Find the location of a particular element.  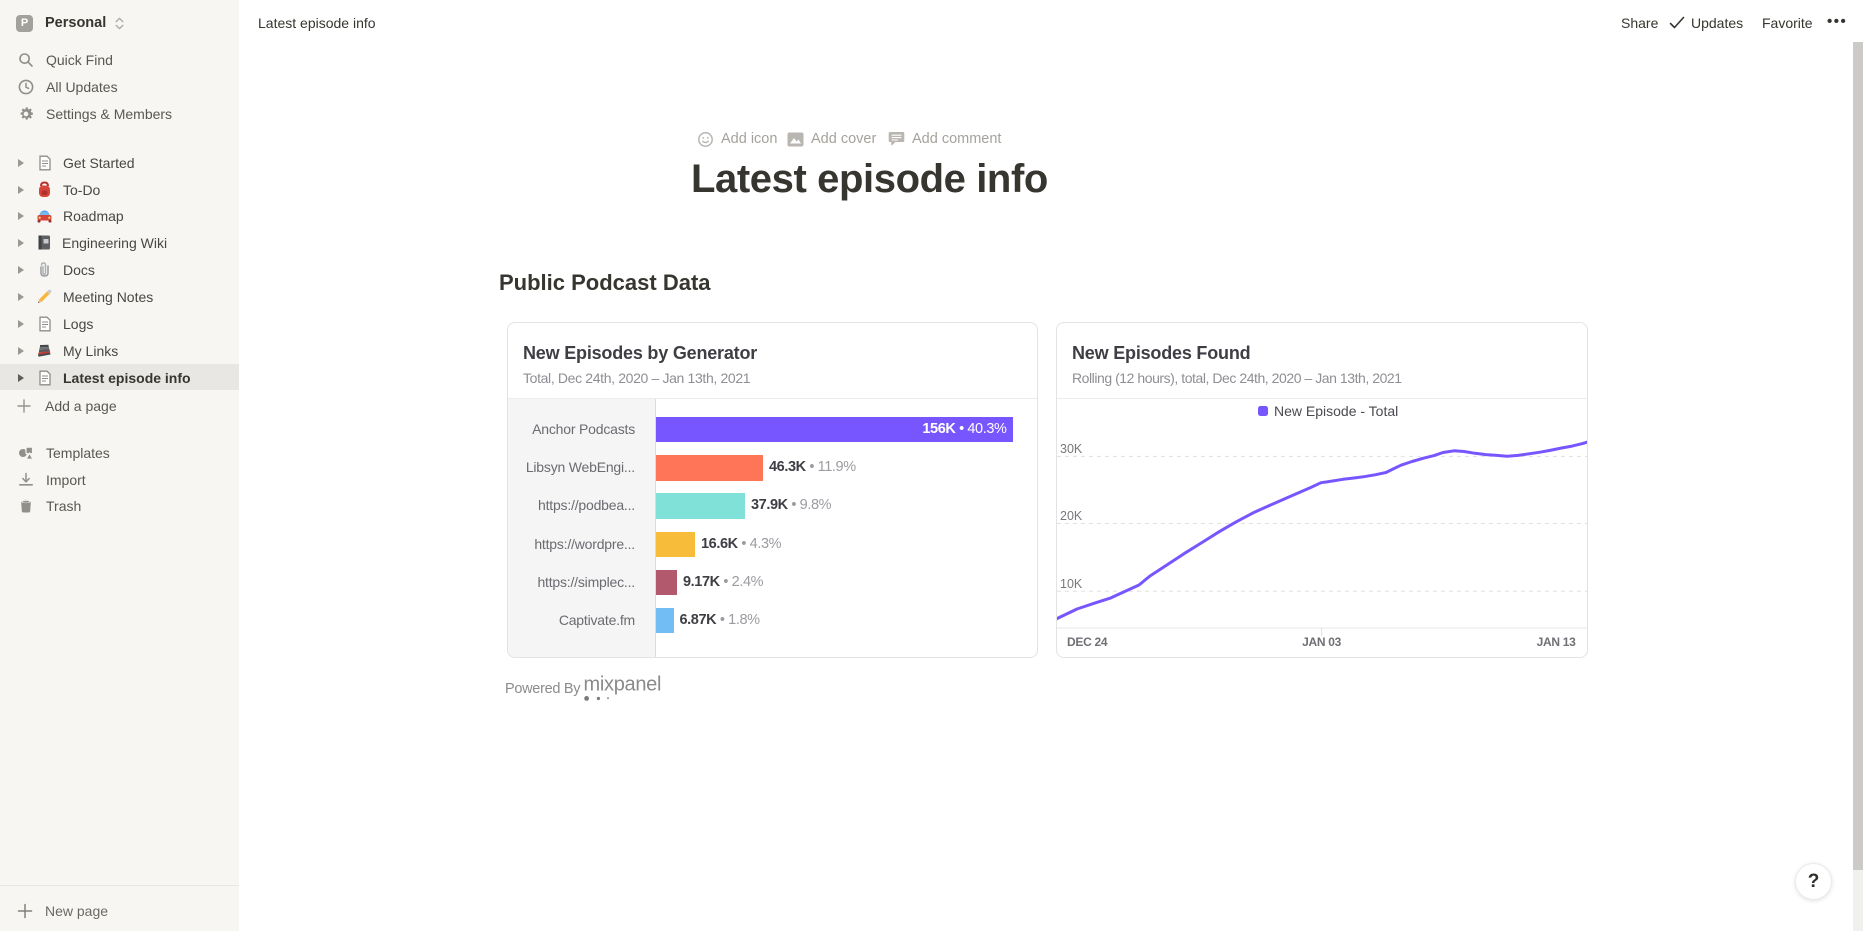

svg-text: JAN 13 is located at coordinates (1557, 642).